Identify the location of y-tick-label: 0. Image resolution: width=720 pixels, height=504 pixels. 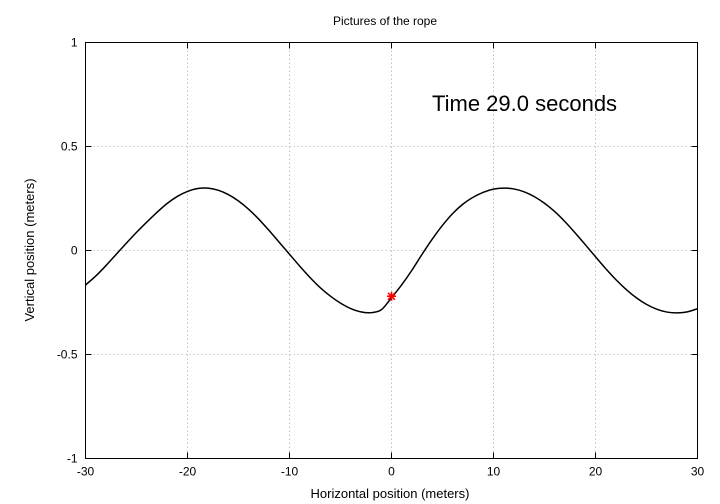
(74, 251).